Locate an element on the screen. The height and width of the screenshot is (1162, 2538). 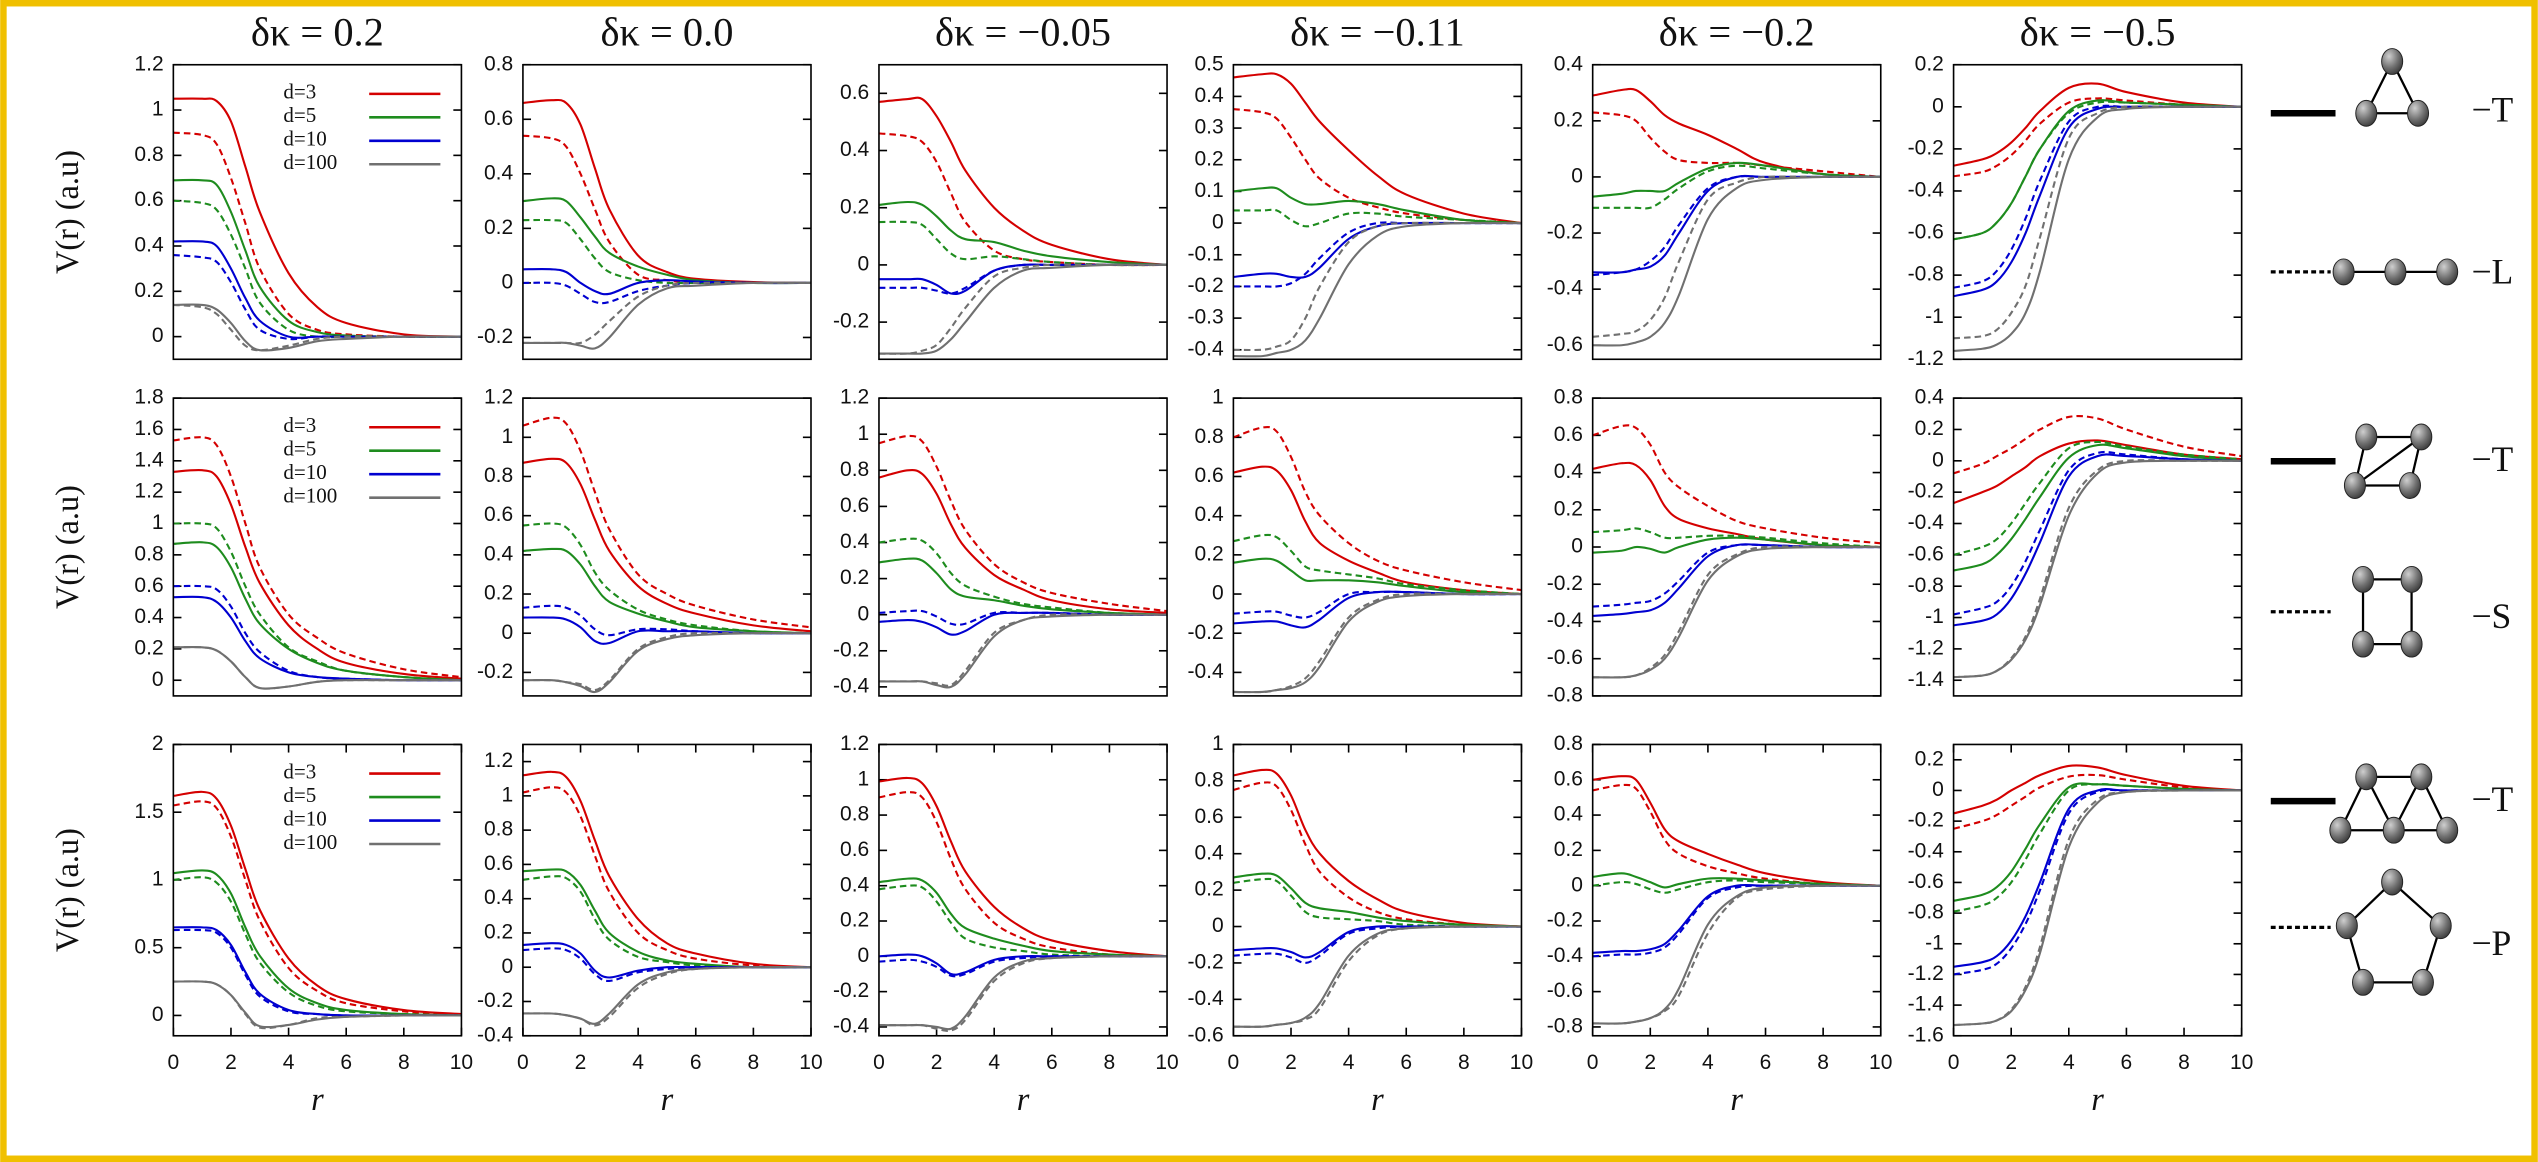
structure-label: −L is located at coordinates (2492, 271).